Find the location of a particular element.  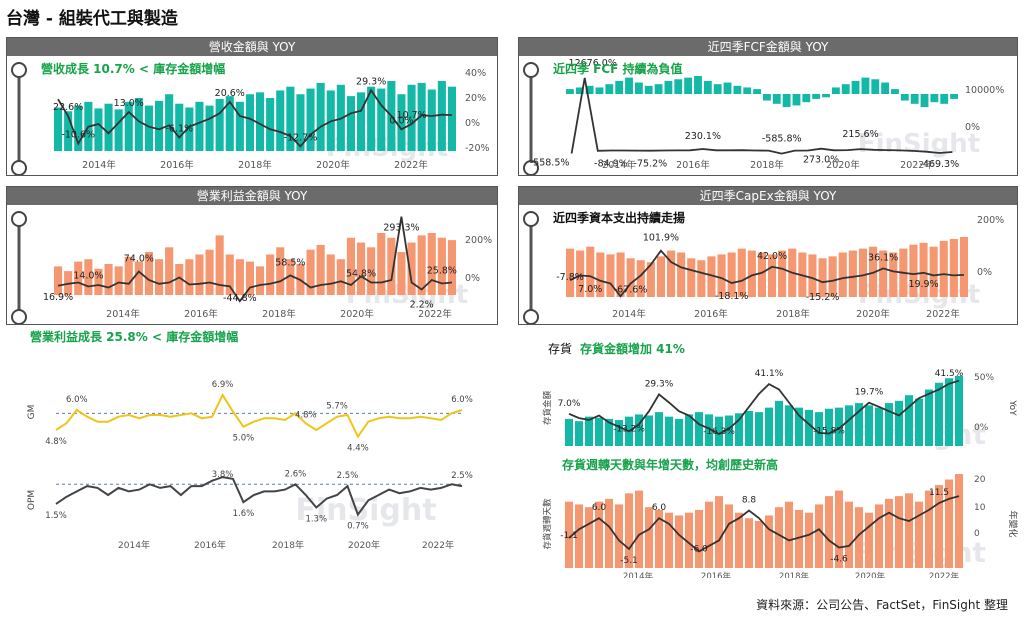

data-label: -6.0 is located at coordinates (699, 549).